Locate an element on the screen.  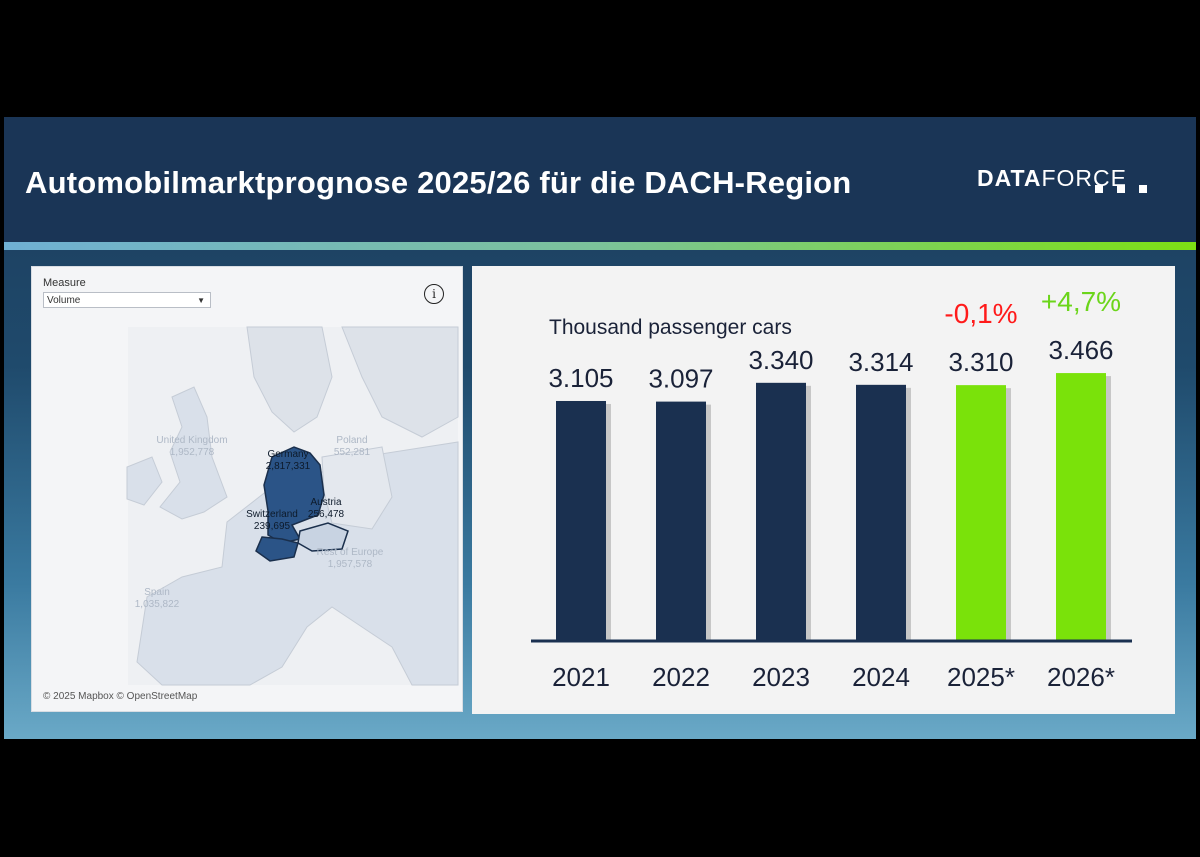
x-tick-label: 2021 is located at coordinates (581, 677).